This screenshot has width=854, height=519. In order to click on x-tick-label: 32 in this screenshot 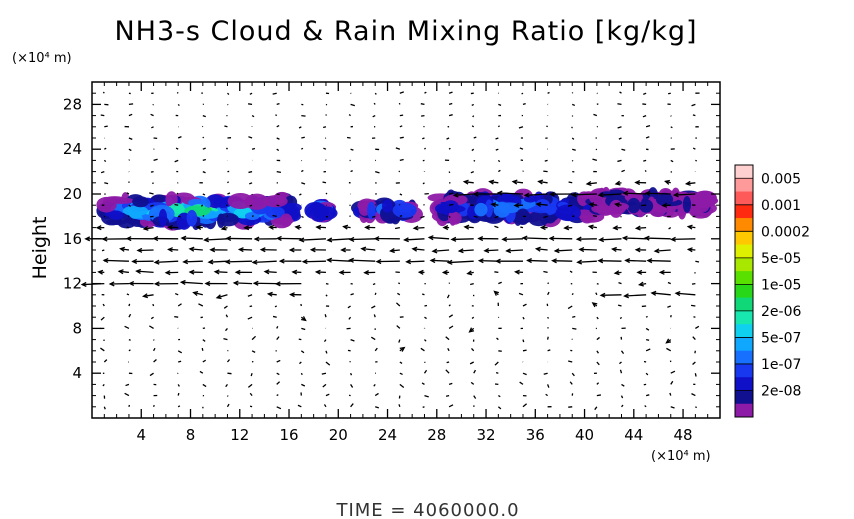, I will do `click(485, 435)`.